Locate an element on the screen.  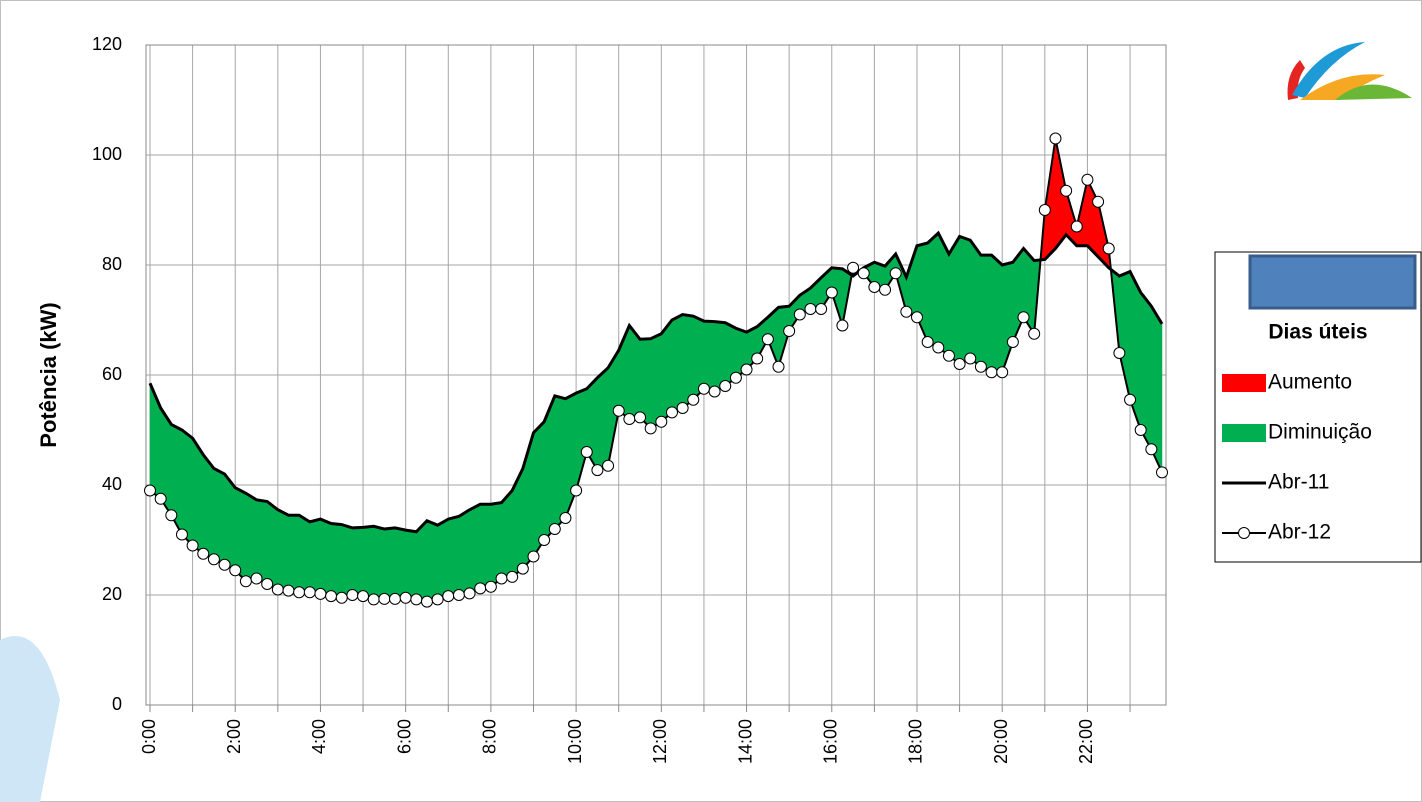
decoration is located at coordinates (30, 719).